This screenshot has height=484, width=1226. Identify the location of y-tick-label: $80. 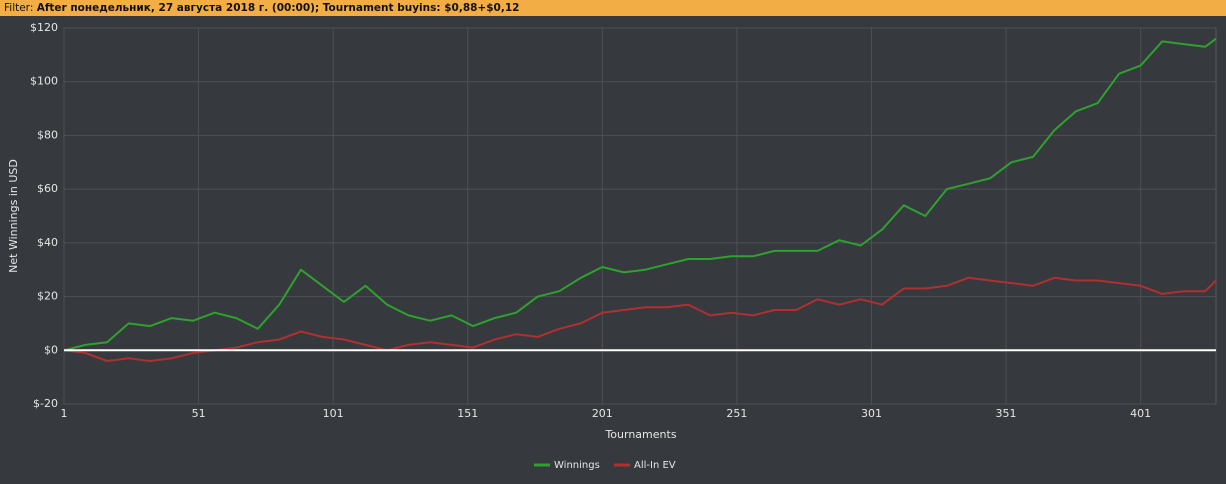
(47, 134).